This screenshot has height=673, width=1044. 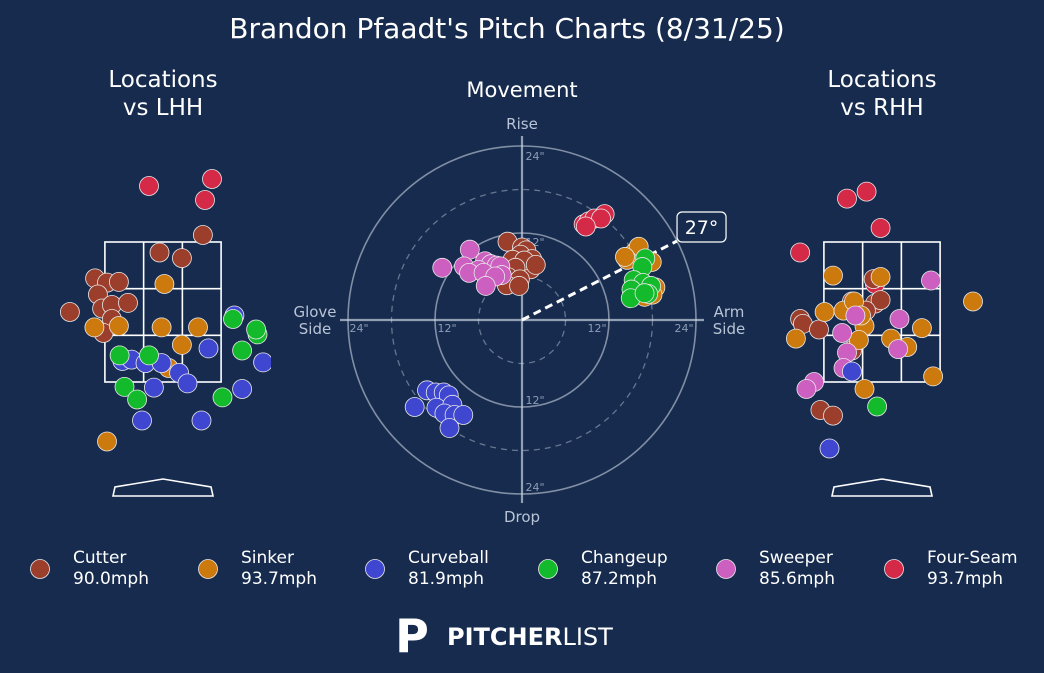 What do you see at coordinates (587, 637) in the screenshot?
I see `brand-light-text: LIST` at bounding box center [587, 637].